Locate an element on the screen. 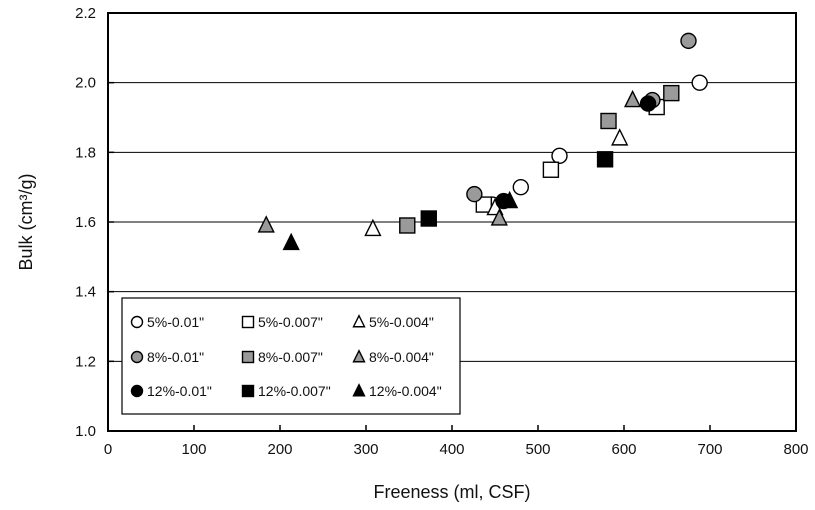 The image size is (815, 510). x-axis-label: Freeness (ml, CSF) is located at coordinates (451, 492).